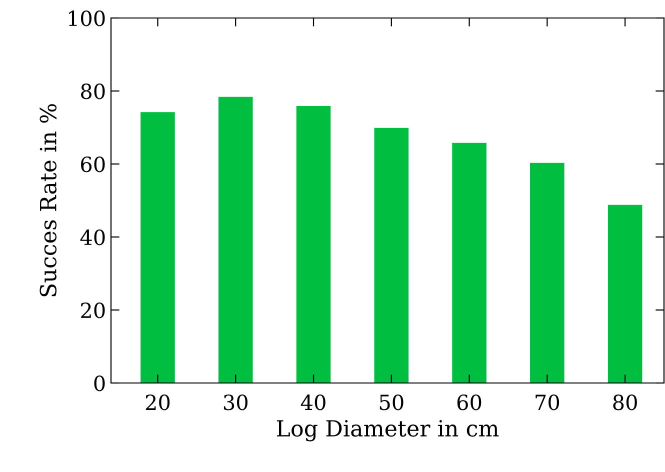 Image resolution: width=665 pixels, height=472 pixels. What do you see at coordinates (392, 402) in the screenshot?
I see `x-tick-label: 50` at bounding box center [392, 402].